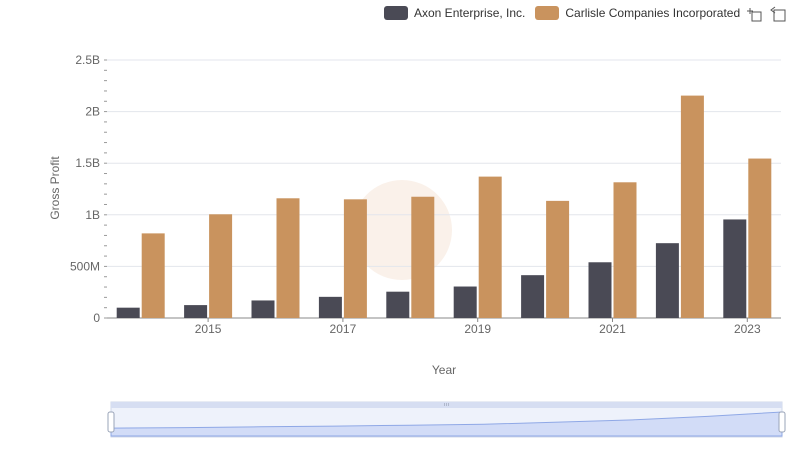 The height and width of the screenshot is (461, 800). Describe the element at coordinates (87, 163) in the screenshot. I see `y-tick-label: 1.5B` at that location.